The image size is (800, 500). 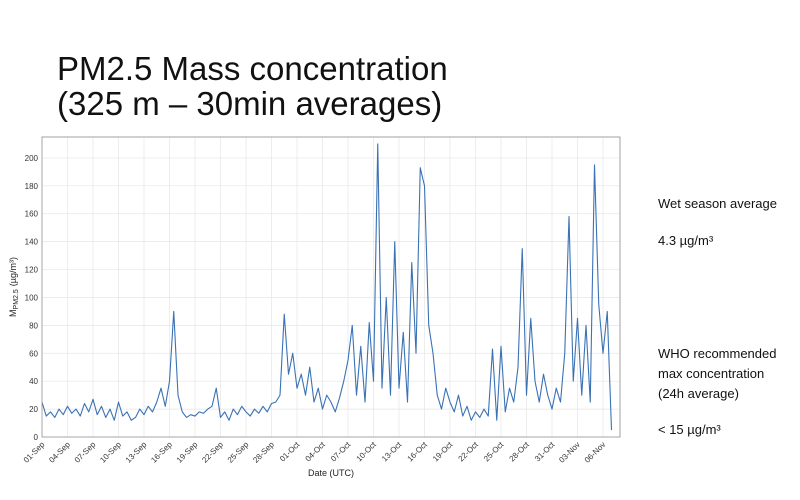 I want to click on y-axis-label: MPM2.5 (µg/m³), so click(x=14, y=287).